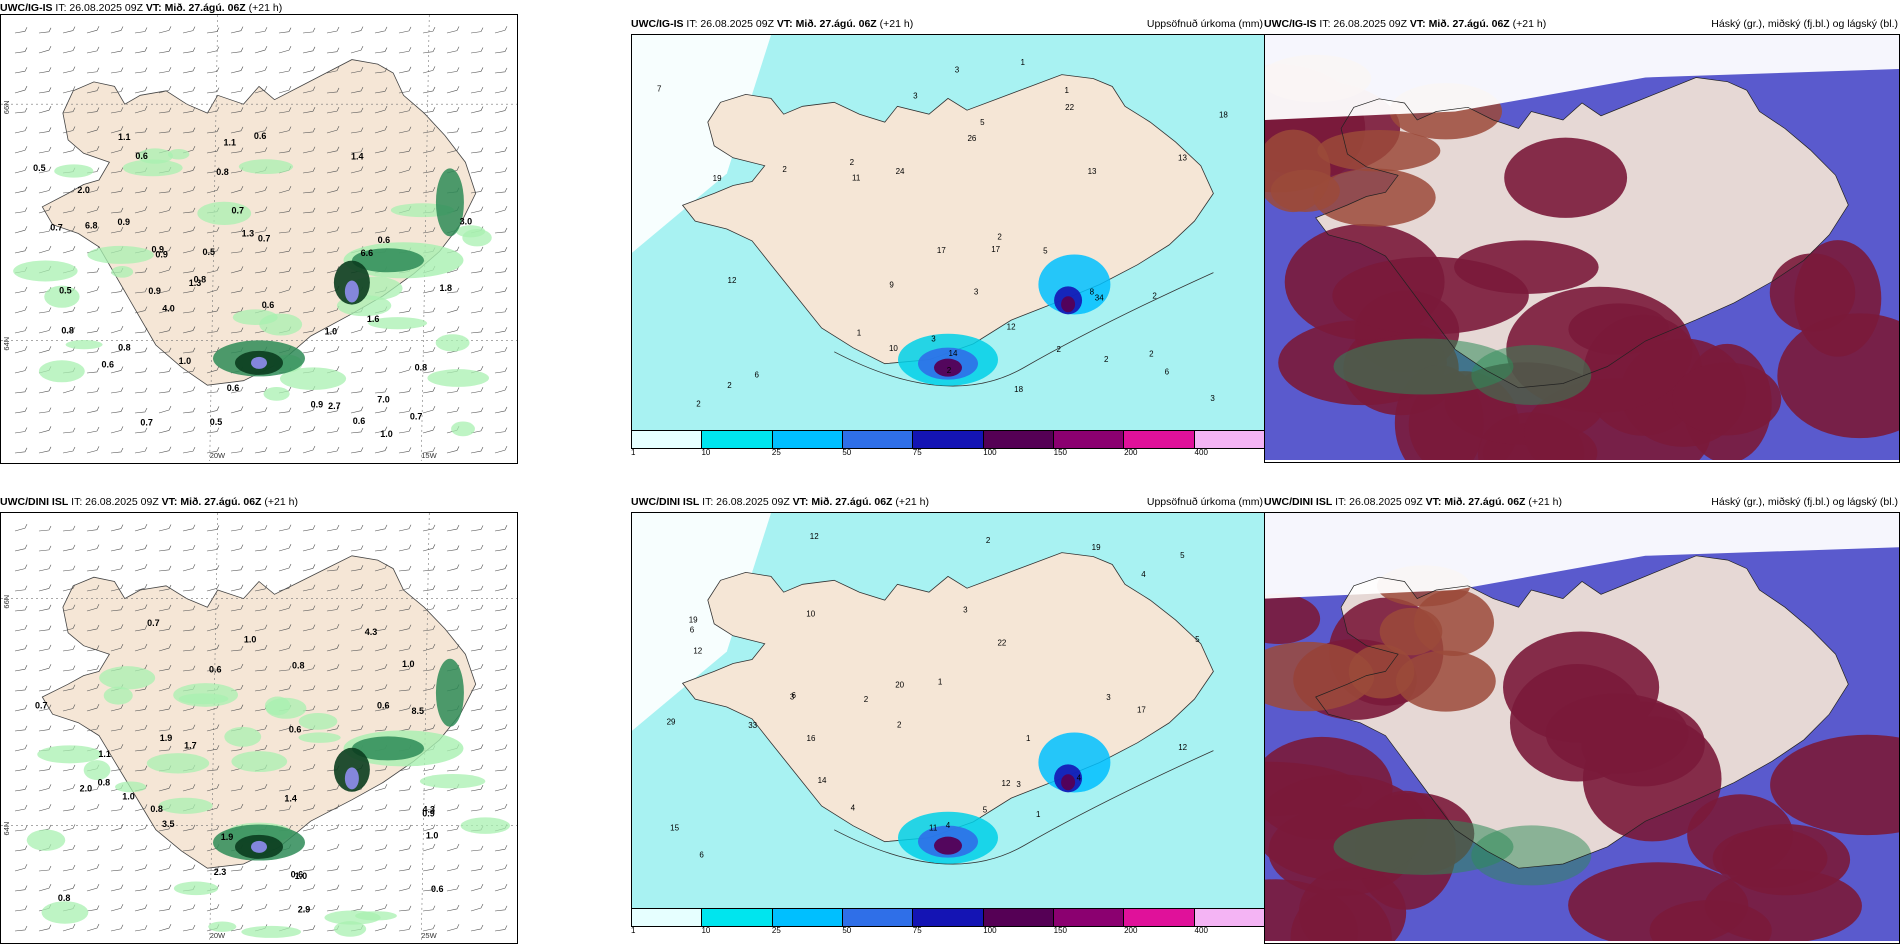  I want to click on panel-title: Uppsöfnuð úrkoma (mm), so click(1204, 24).